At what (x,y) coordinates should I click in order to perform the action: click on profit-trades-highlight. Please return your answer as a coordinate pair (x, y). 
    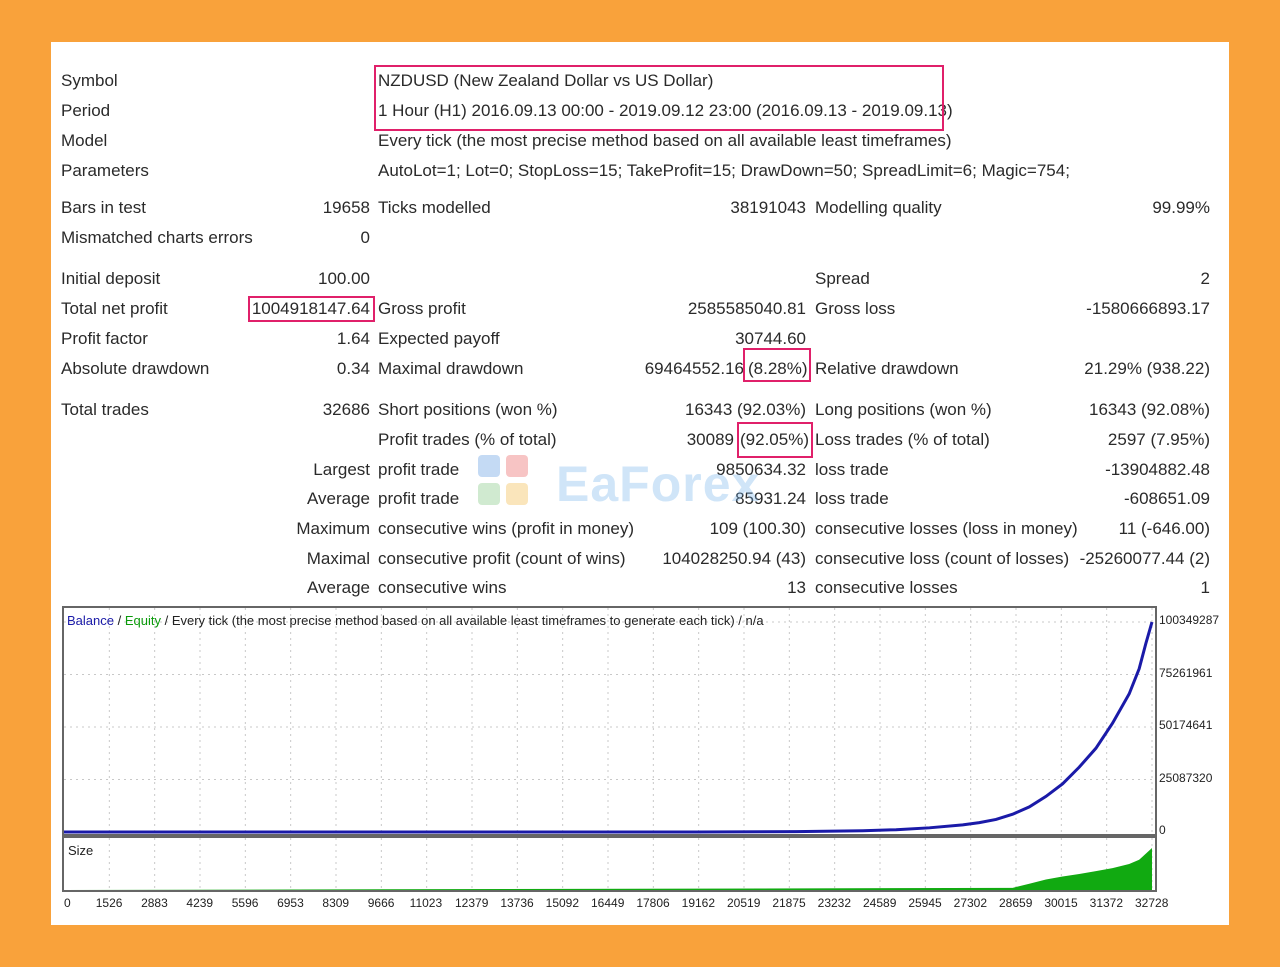
    Looking at the image, I should click on (775, 440).